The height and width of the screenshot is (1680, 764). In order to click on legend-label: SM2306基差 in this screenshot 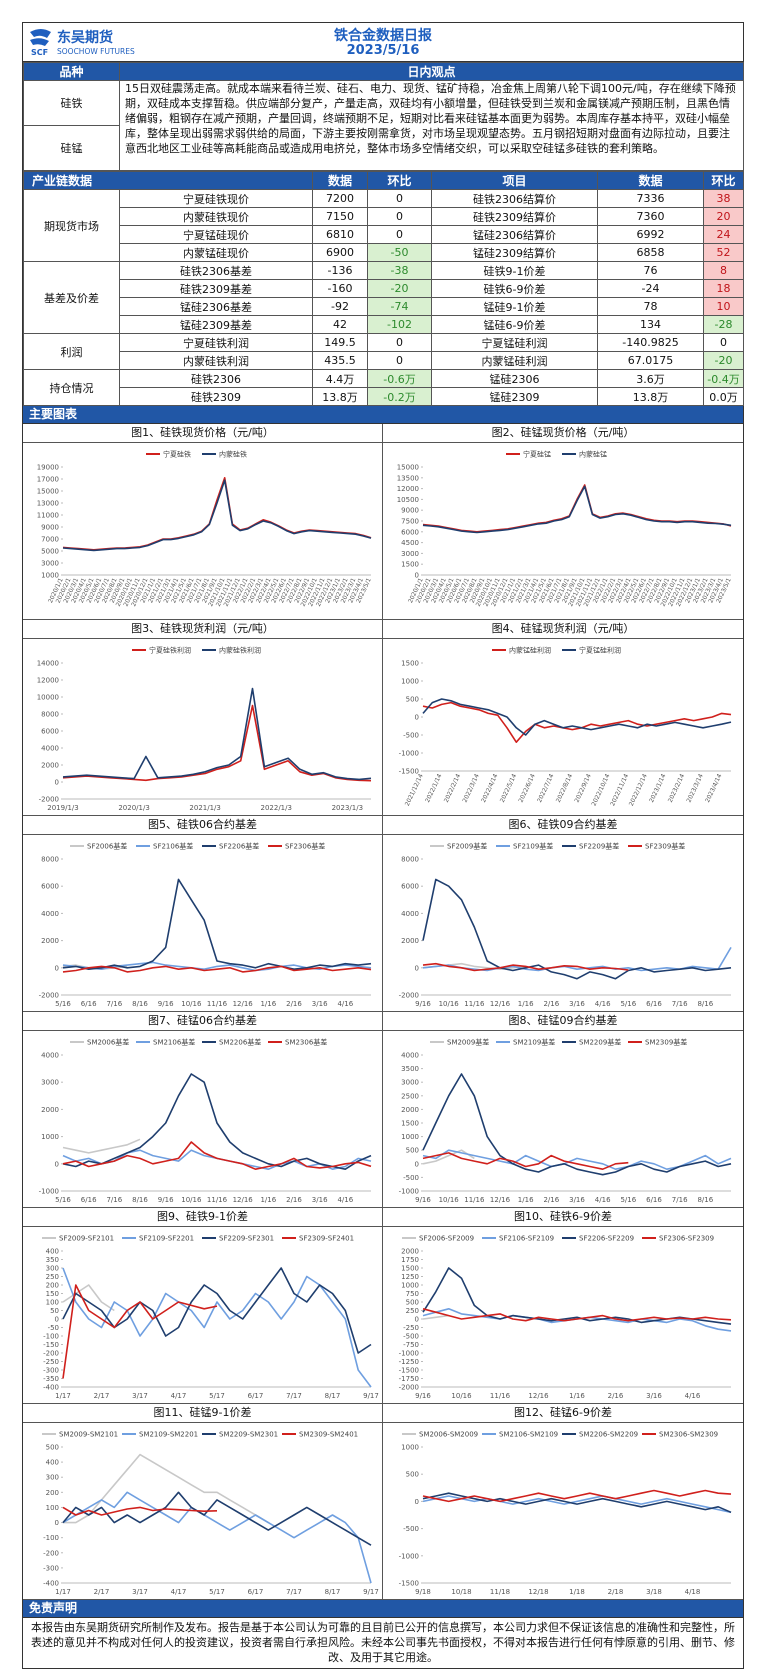, I will do `click(306, 1042)`.